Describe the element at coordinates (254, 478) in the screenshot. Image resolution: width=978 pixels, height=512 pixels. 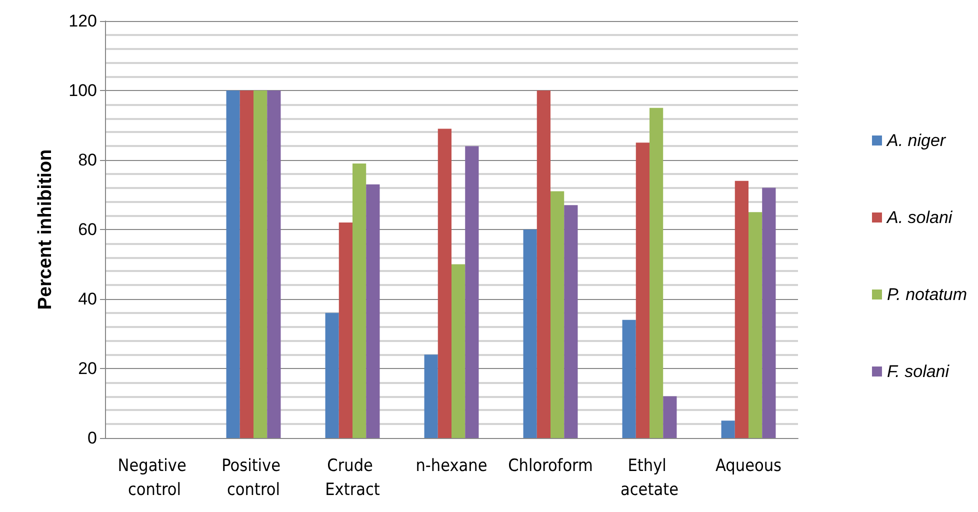
I see `x-tick-label: Positive control` at that location.